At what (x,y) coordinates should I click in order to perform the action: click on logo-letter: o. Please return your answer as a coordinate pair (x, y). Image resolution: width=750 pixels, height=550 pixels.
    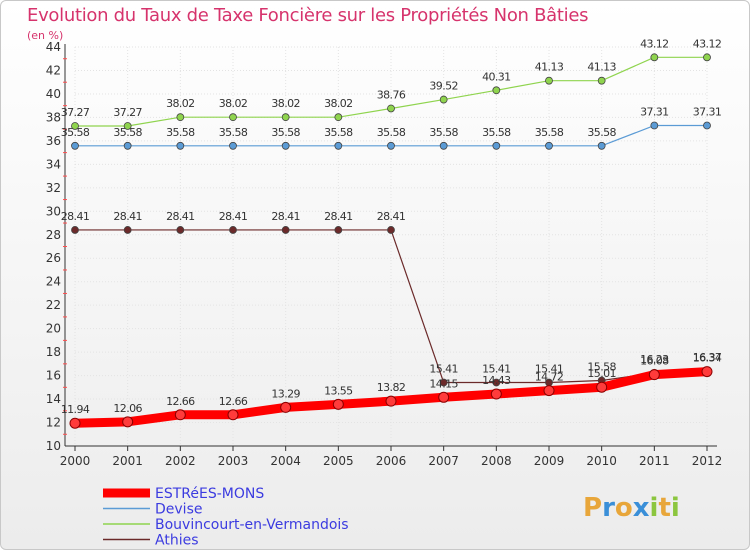
    Looking at the image, I should click on (624, 508).